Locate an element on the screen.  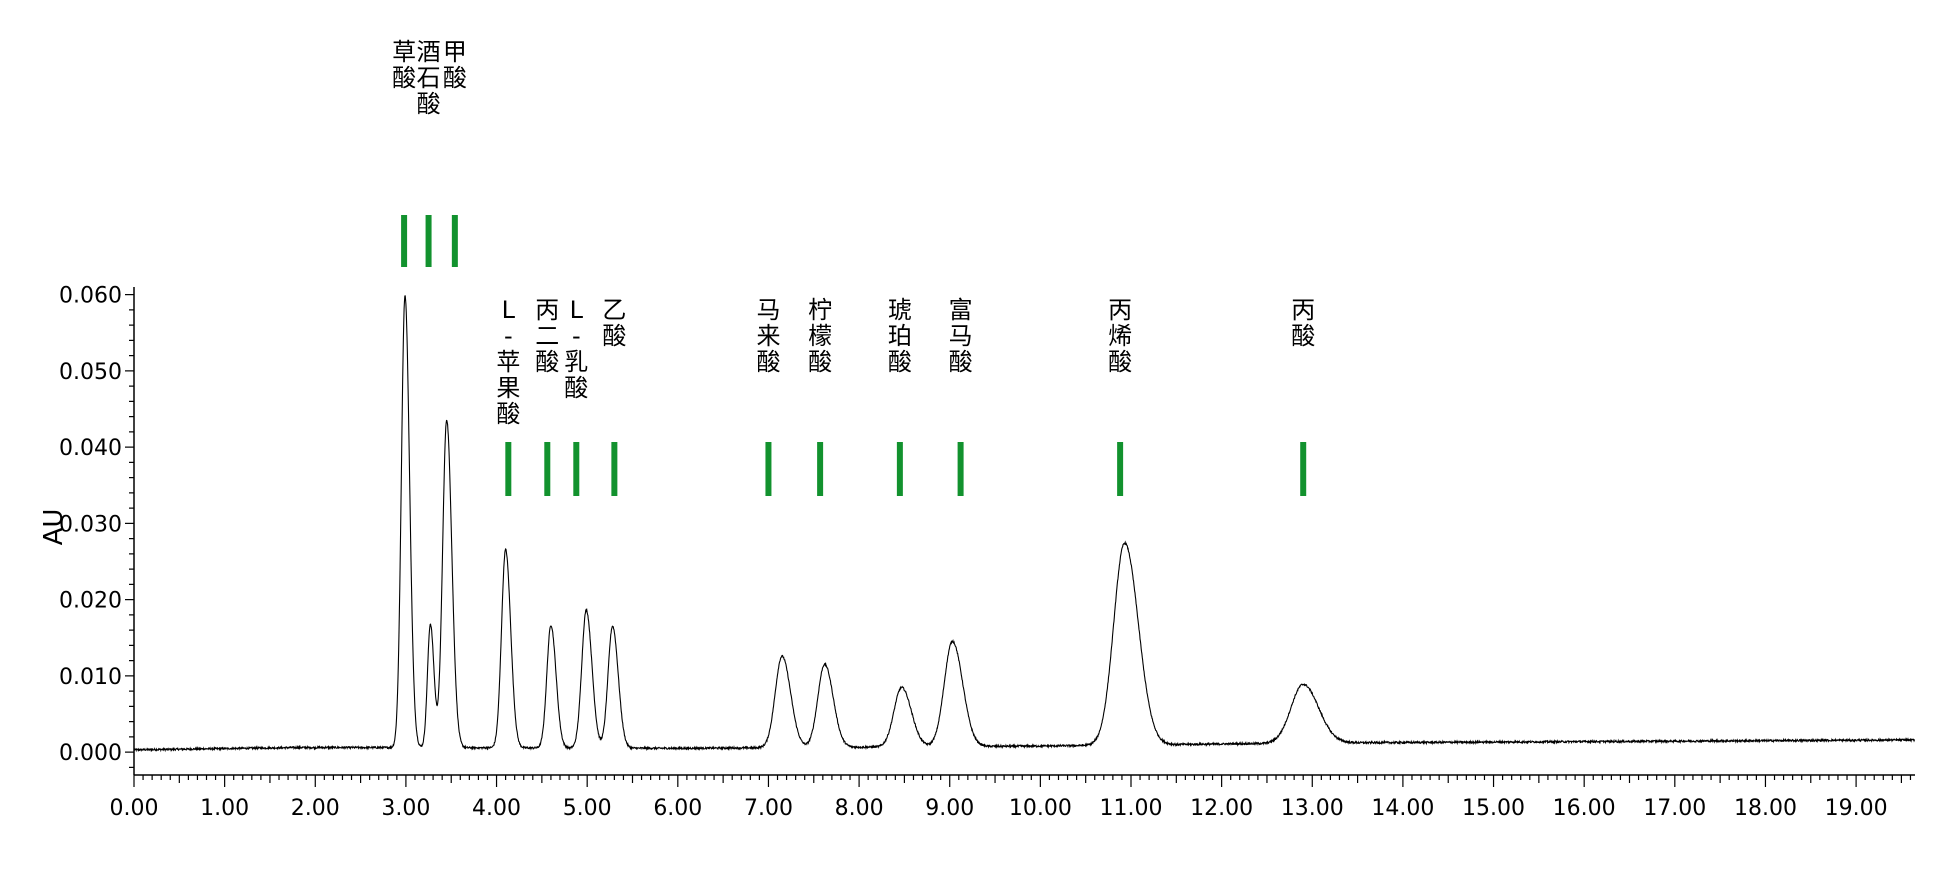
x-tick-label: 12.00 is located at coordinates (1221, 808).